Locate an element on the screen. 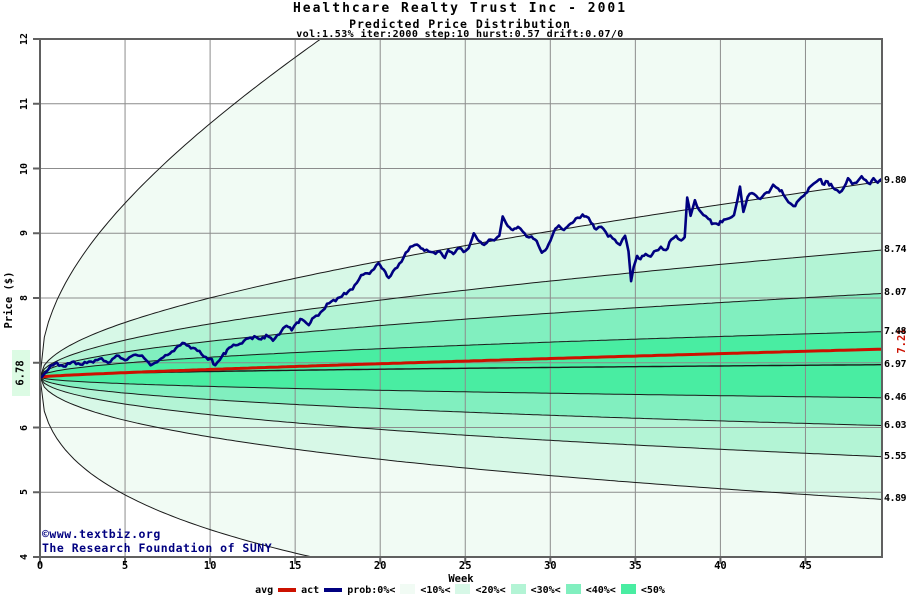 Image resolution: width=920 pixels, height=600 pixels. legend-avg-line-swatch is located at coordinates (287, 590).